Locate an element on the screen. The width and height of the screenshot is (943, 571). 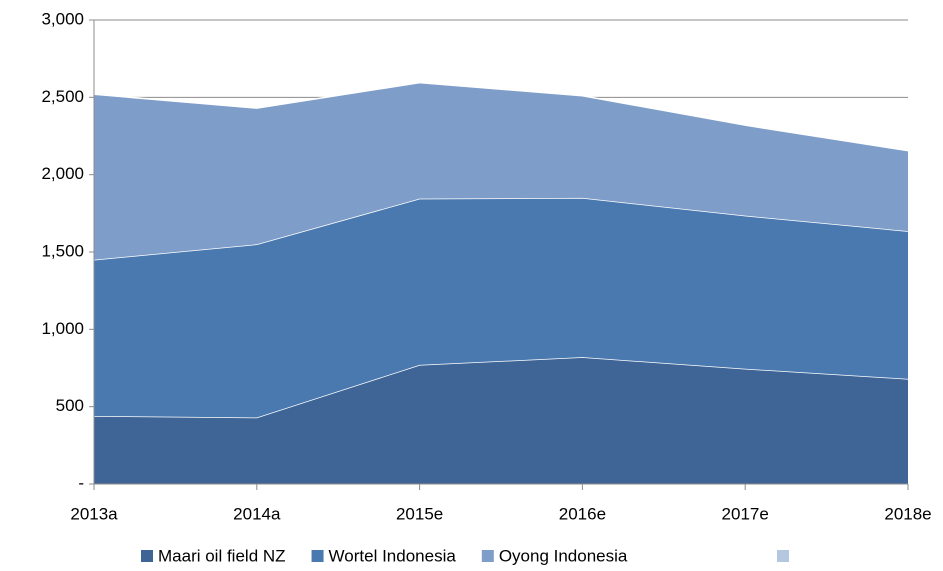
y-tick-label: 500 is located at coordinates (70, 405).